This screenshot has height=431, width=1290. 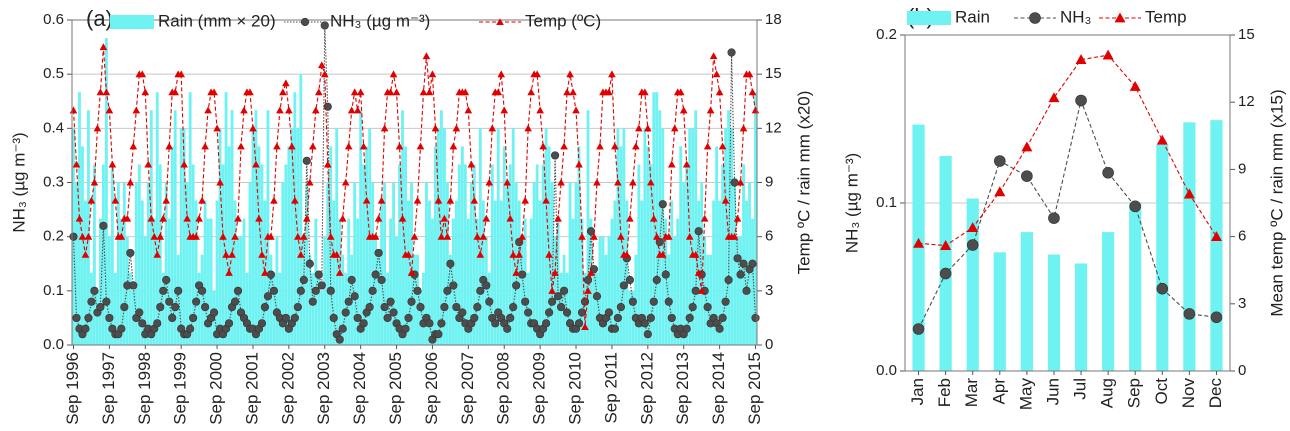 What do you see at coordinates (132, 22) in the screenshot?
I see `legend-swatch` at bounding box center [132, 22].